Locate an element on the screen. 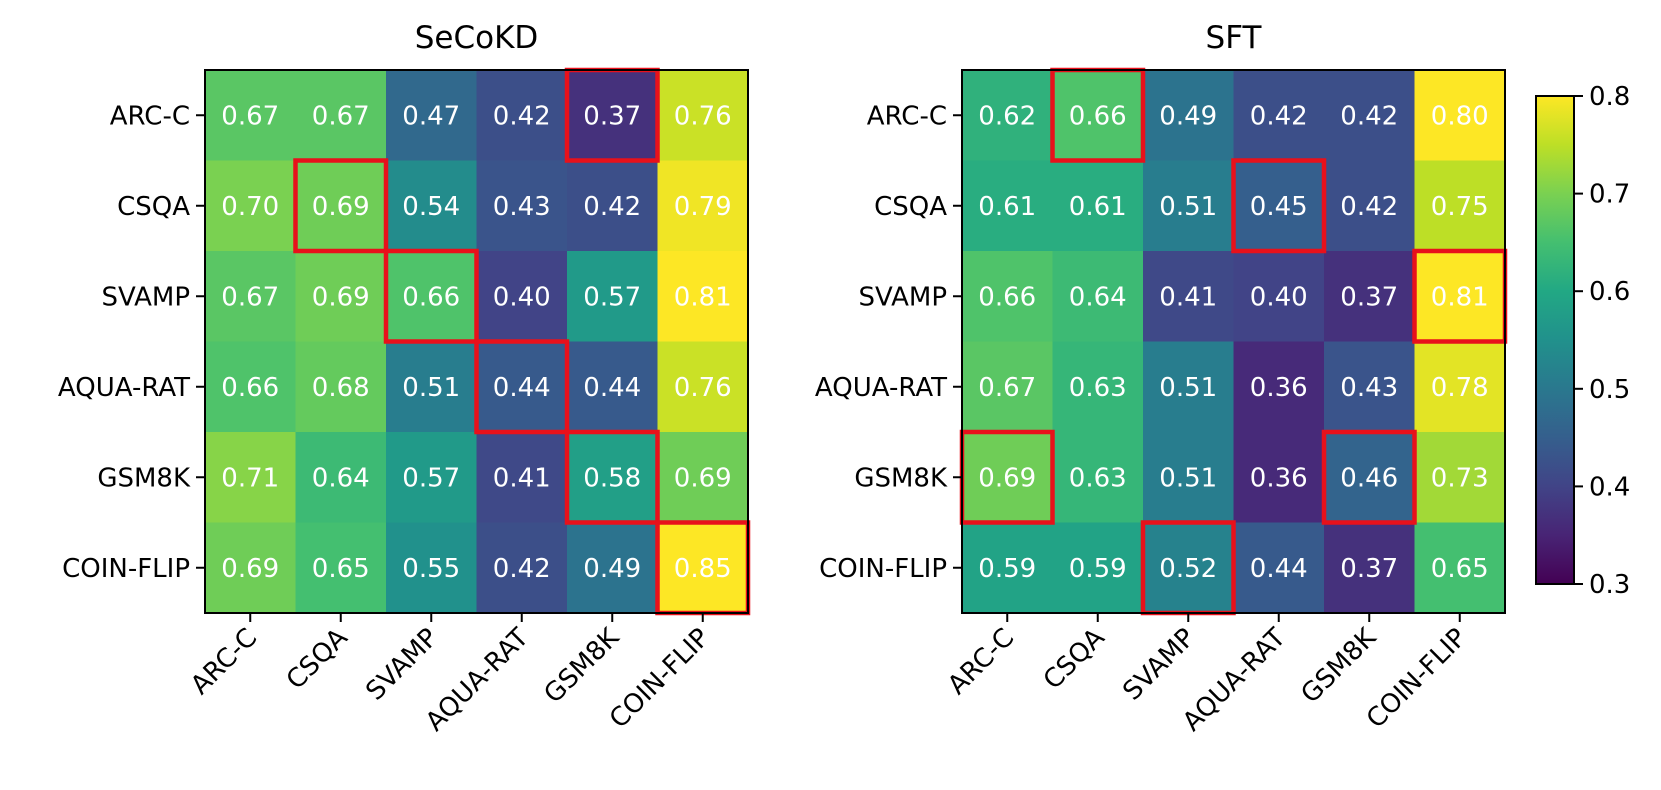 This screenshot has width=1661, height=790. cell-value-label: 0.59 is located at coordinates (1098, 569).